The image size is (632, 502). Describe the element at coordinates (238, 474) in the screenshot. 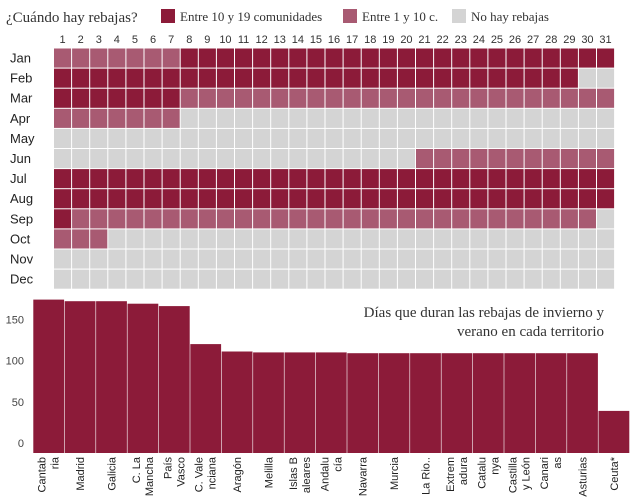

I see `category-label: Aragón` at that location.